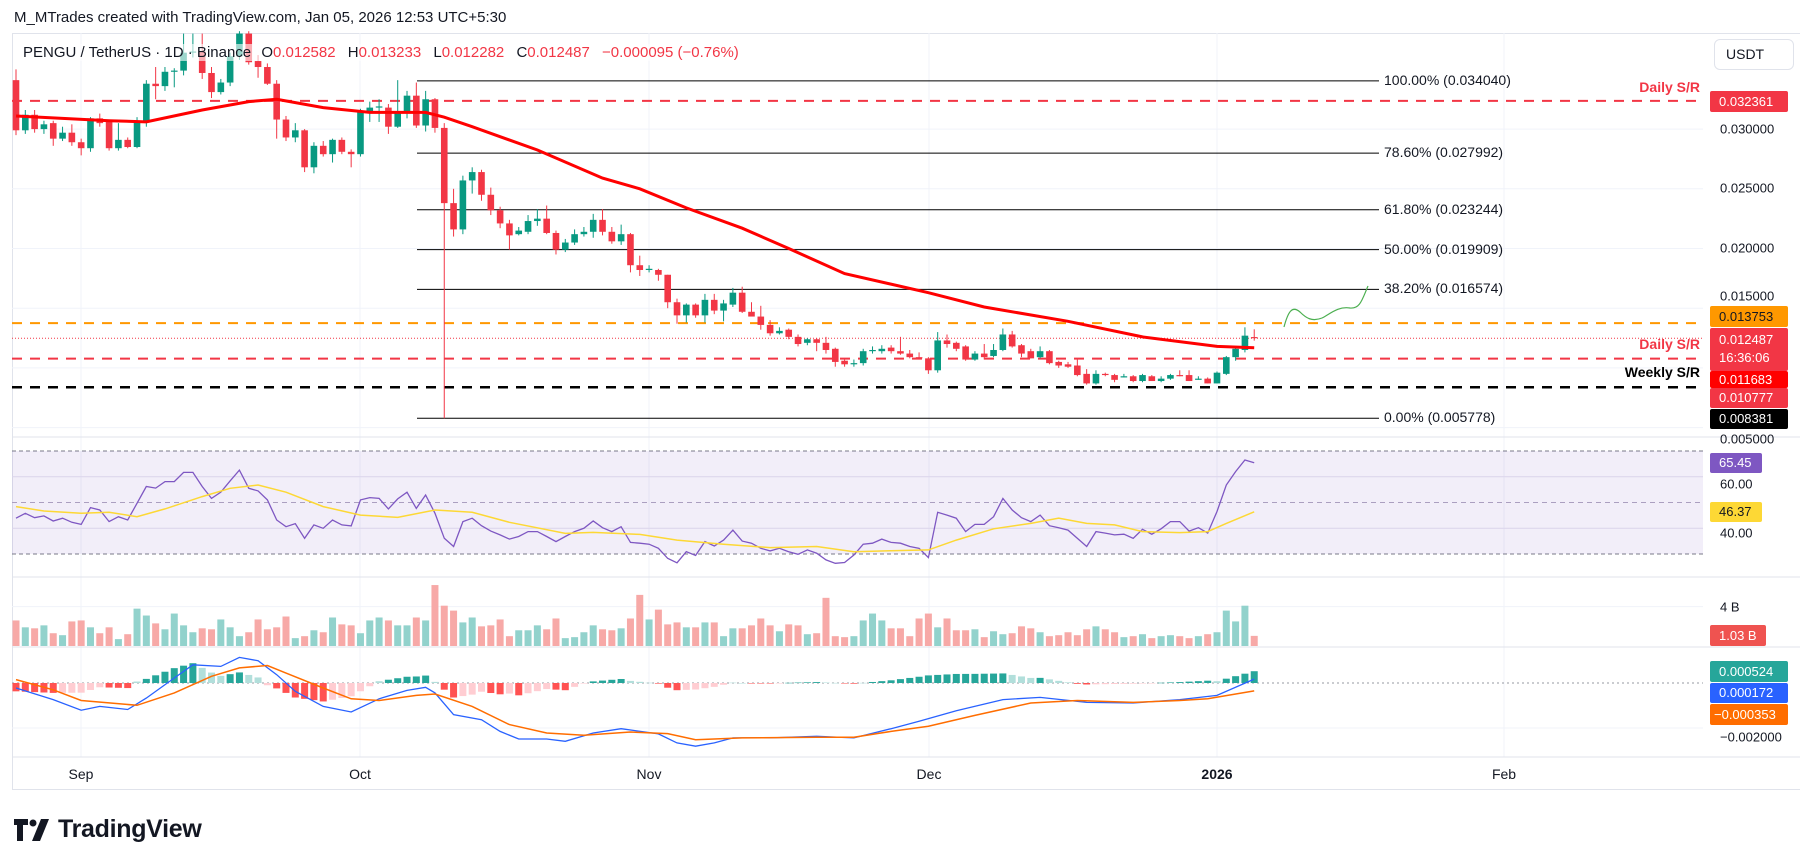  Describe the element at coordinates (1754, 54) in the screenshot. I see `currency-button: USDT` at that location.